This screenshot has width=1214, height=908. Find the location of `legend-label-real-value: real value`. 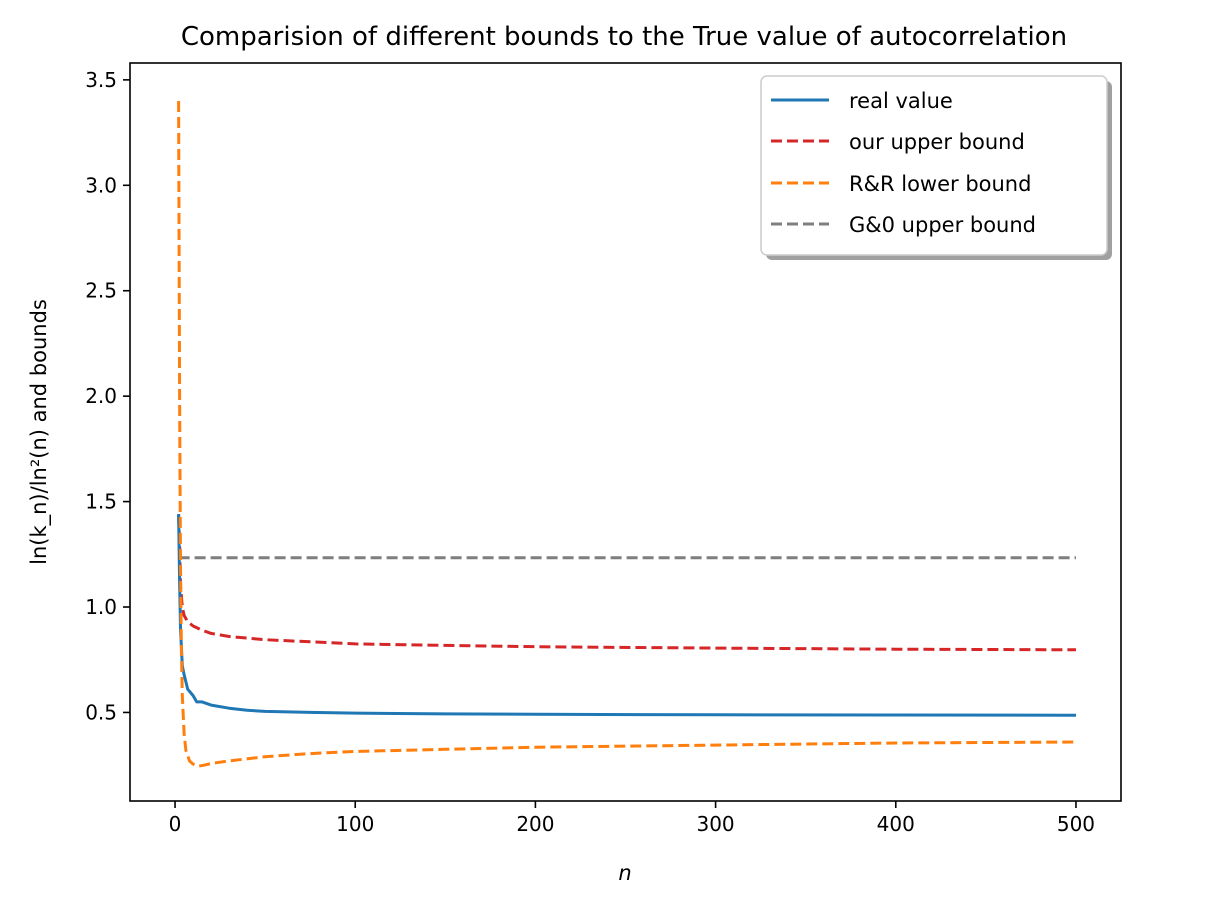

legend-label-real-value: real value is located at coordinates (901, 101).